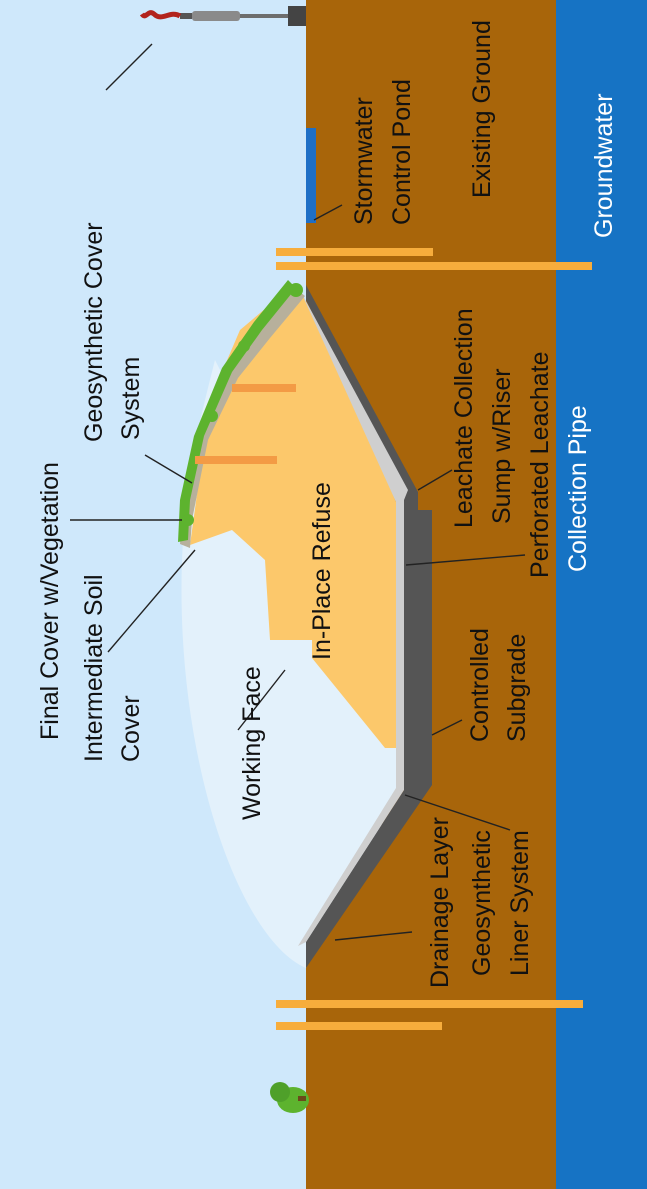  Describe the element at coordinates (222, 16) in the screenshot. I see `gas-flare-icon` at that location.